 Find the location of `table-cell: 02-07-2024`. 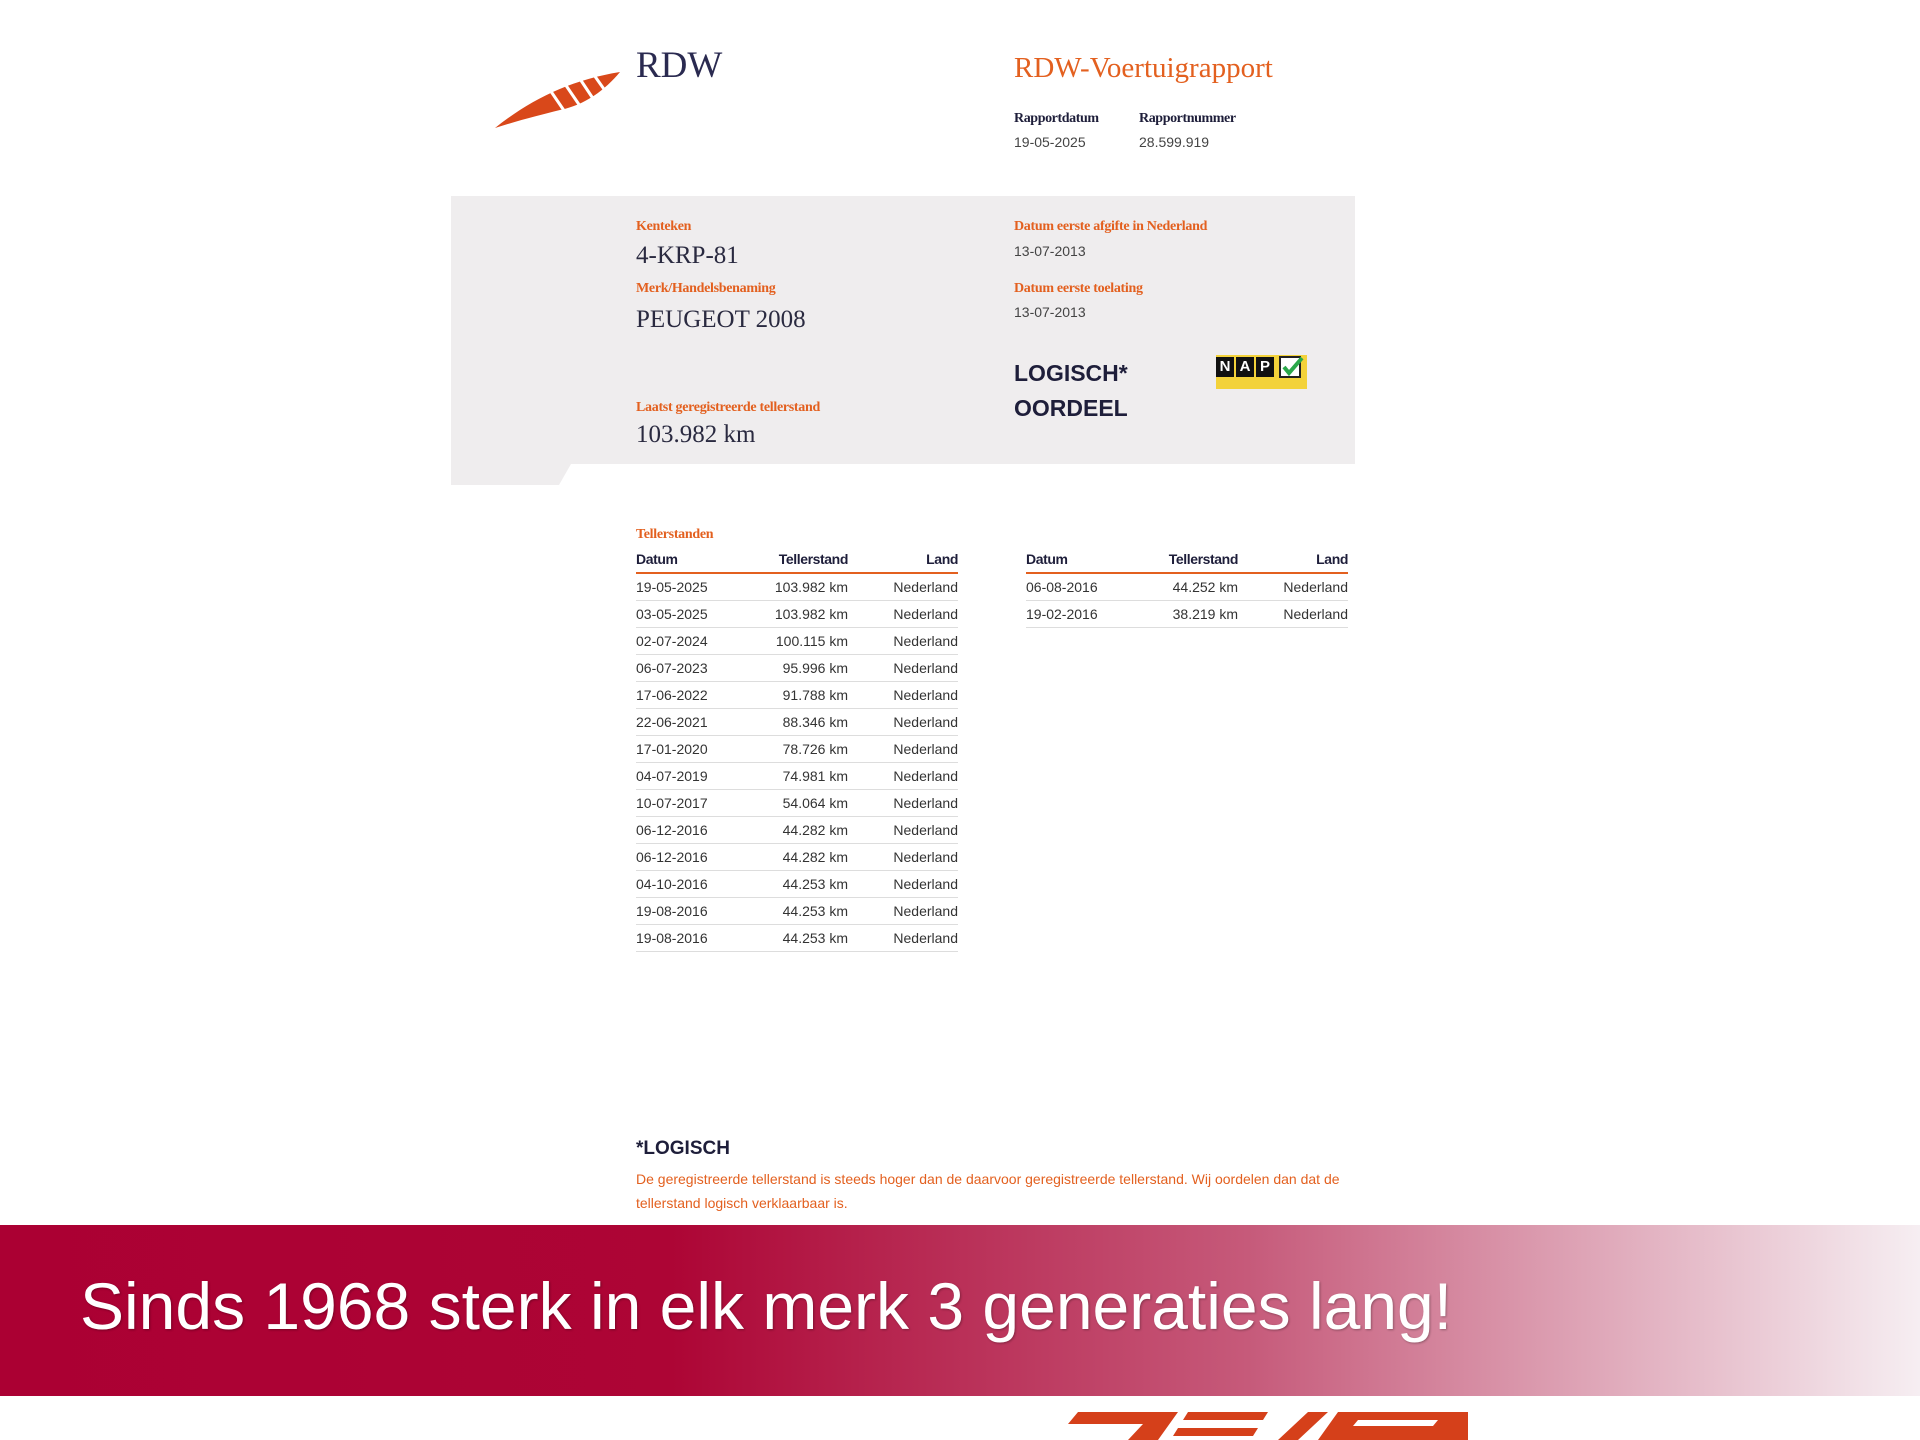

table-cell: 02-07-2024 is located at coordinates (696, 641).